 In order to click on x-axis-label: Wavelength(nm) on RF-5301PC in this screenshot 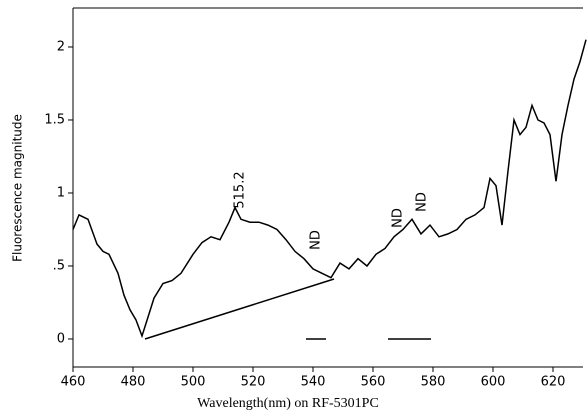, I will do `click(288, 403)`.